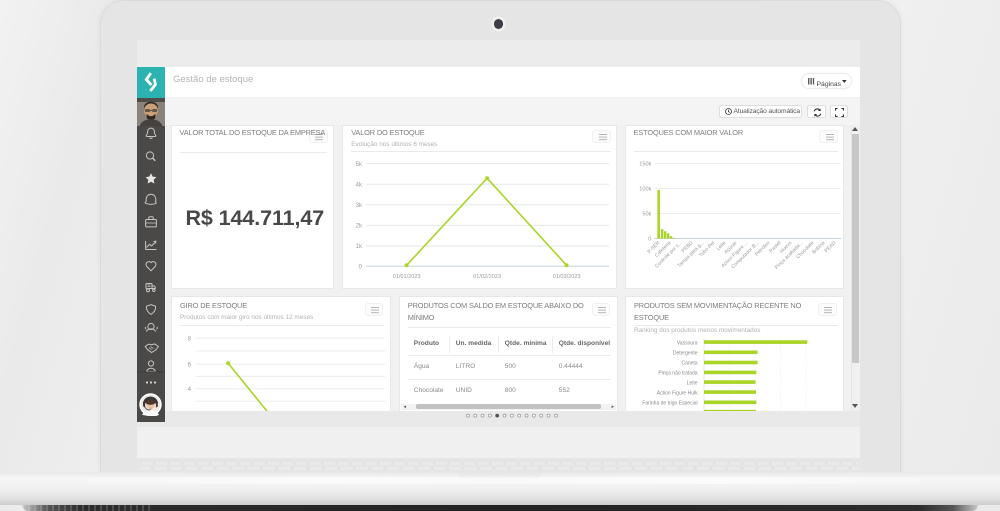 The width and height of the screenshot is (1000, 511). Describe the element at coordinates (359, 227) in the screenshot. I see `svg-text: 2k` at that location.